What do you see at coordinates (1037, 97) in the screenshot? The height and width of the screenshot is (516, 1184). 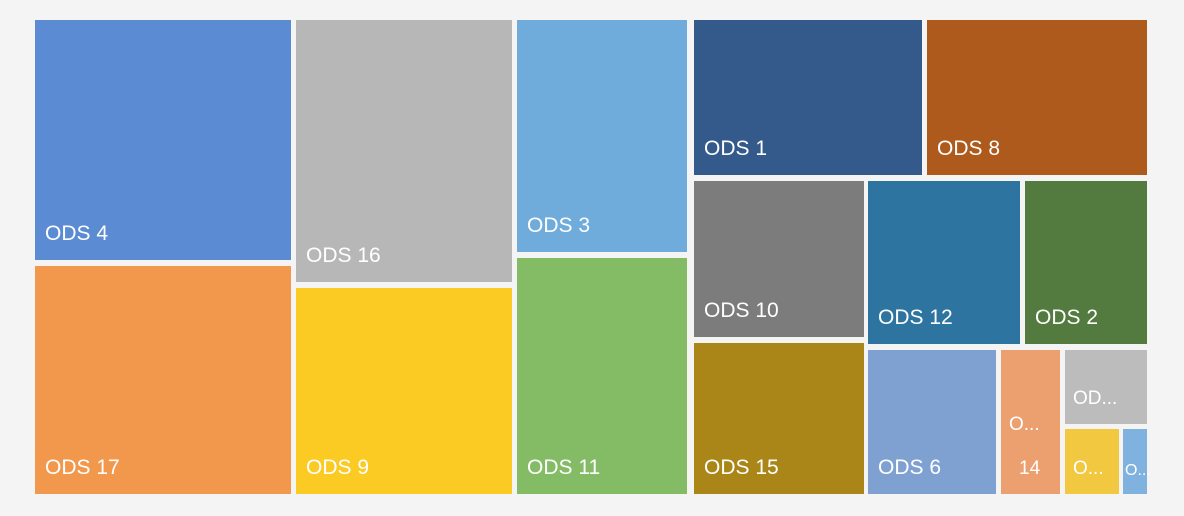 I see `treemap-tile: ODS 8` at bounding box center [1037, 97].